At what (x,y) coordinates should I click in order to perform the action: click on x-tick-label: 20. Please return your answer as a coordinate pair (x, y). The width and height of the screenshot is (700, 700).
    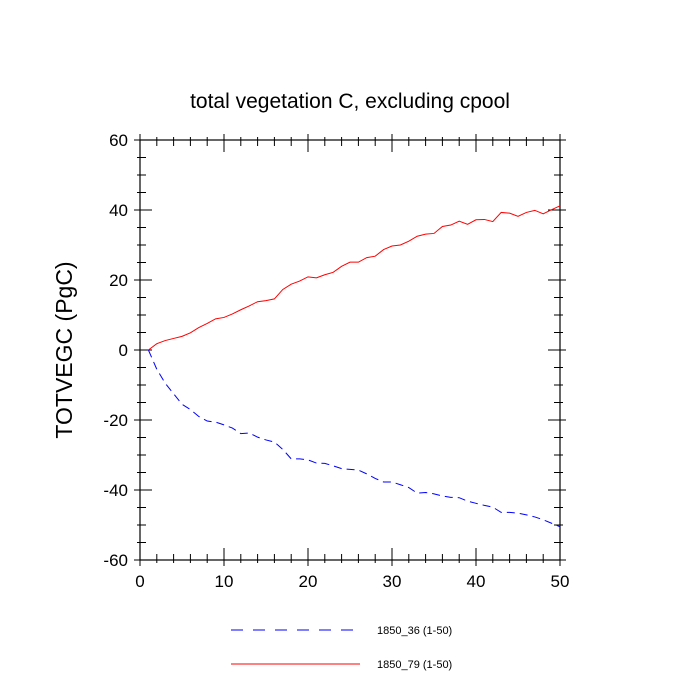
    Looking at the image, I should click on (308, 581).